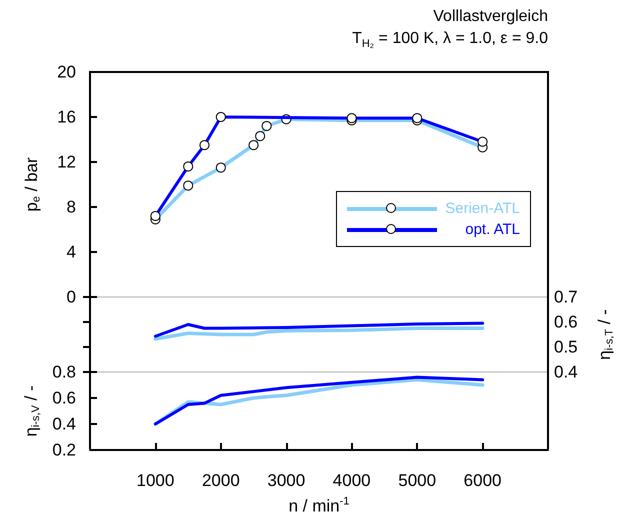 This screenshot has height=517, width=624. I want to click on y-tick-label: 20, so click(66, 72).